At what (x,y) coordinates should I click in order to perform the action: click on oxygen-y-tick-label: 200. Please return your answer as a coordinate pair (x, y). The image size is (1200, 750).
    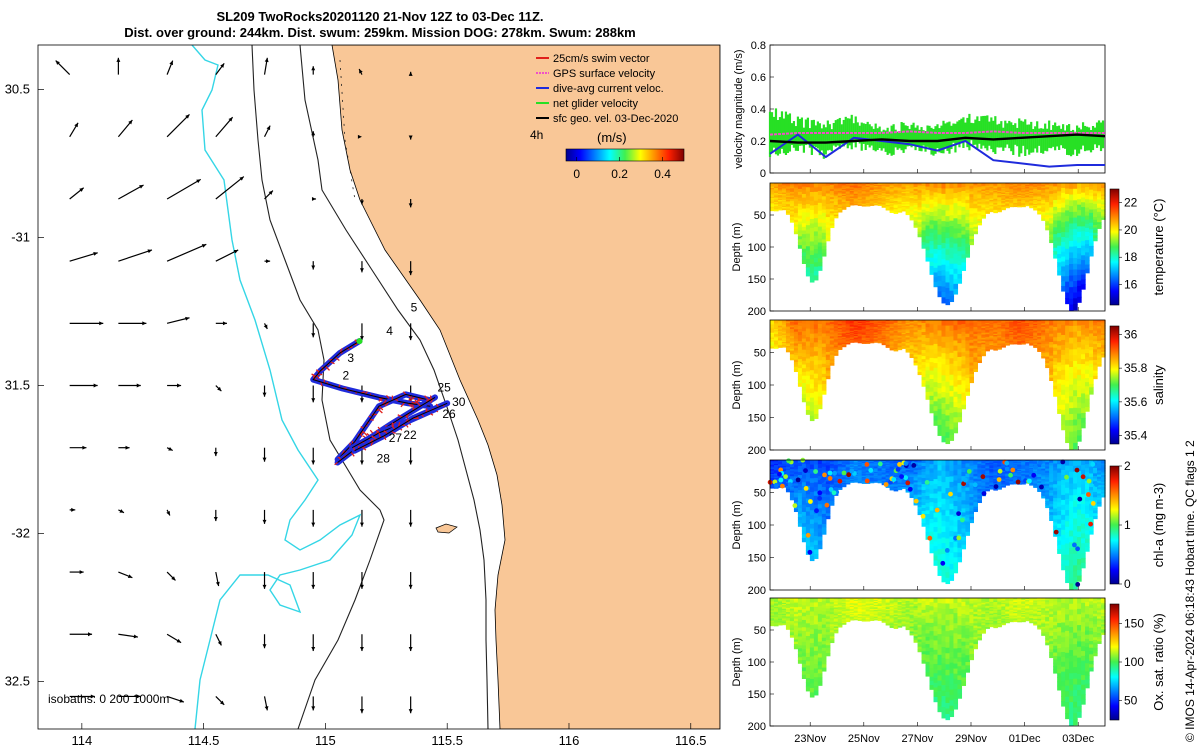
    Looking at the image, I should click on (757, 727).